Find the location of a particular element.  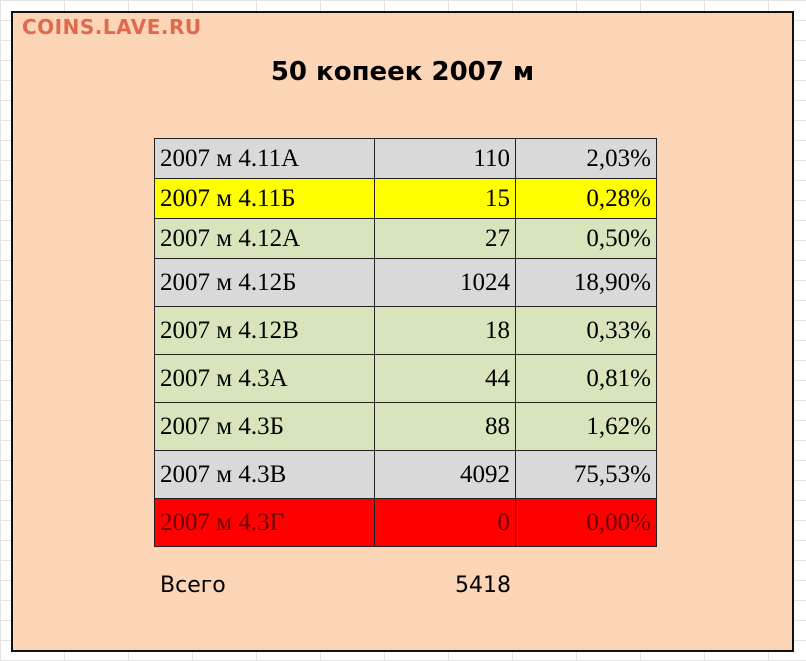

variety-name-cell: 2007 м 4.12Б is located at coordinates (264, 282).